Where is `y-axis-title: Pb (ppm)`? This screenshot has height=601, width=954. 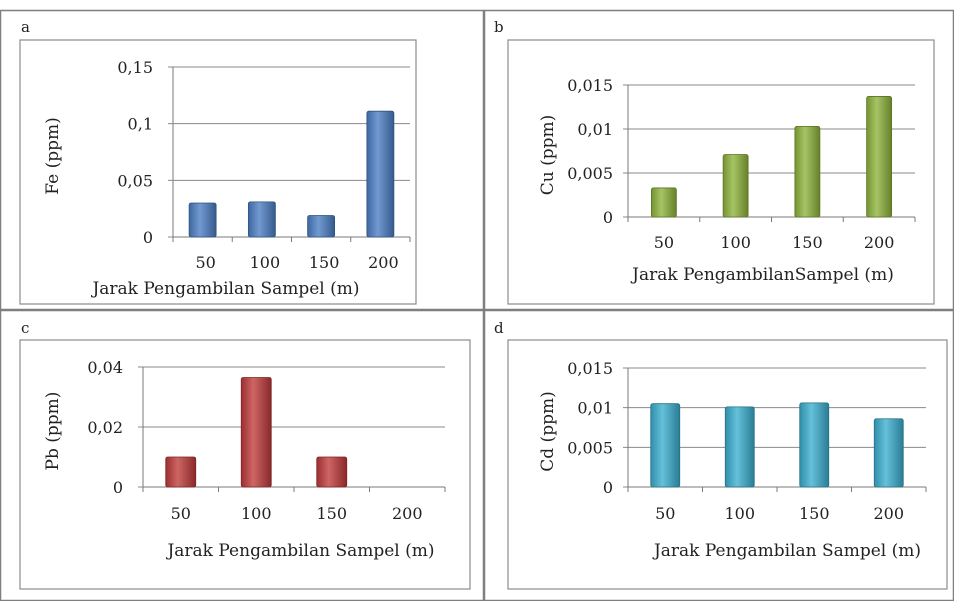
y-axis-title: Pb (ppm) is located at coordinates (53, 431).